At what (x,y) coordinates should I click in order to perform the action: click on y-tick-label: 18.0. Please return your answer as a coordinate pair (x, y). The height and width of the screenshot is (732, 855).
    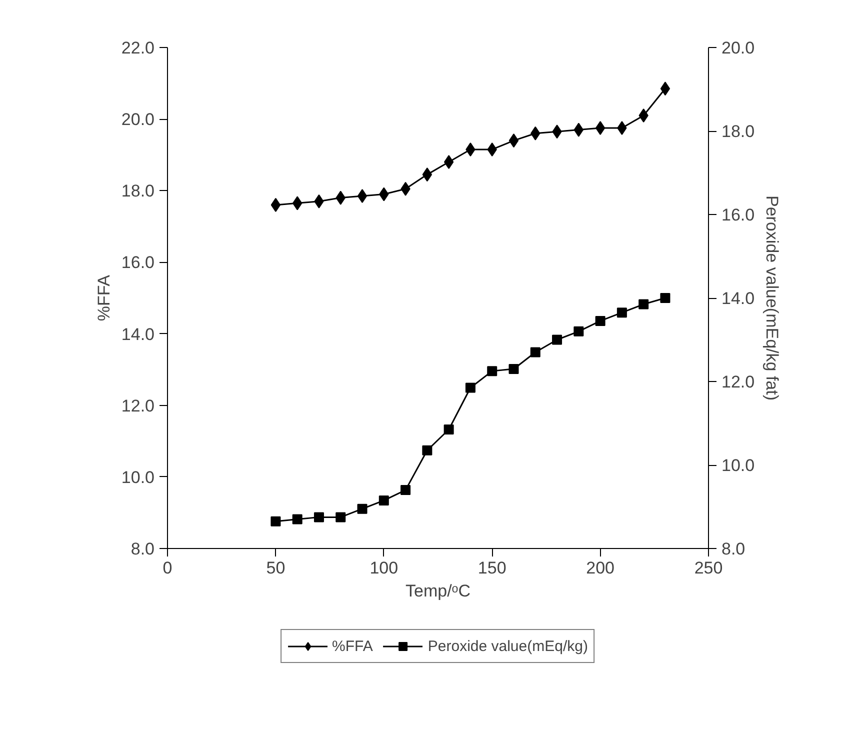
    Looking at the image, I should click on (138, 191).